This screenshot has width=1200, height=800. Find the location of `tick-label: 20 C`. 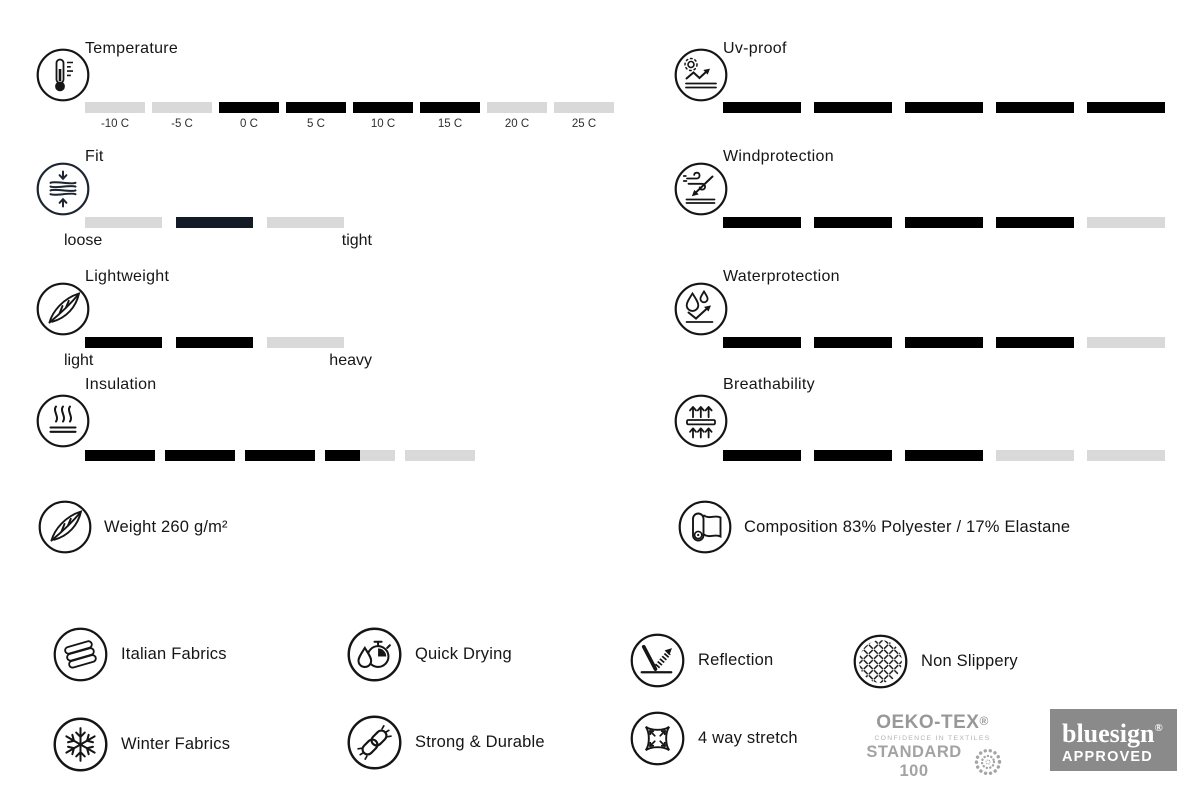

tick-label: 20 C is located at coordinates (517, 124).